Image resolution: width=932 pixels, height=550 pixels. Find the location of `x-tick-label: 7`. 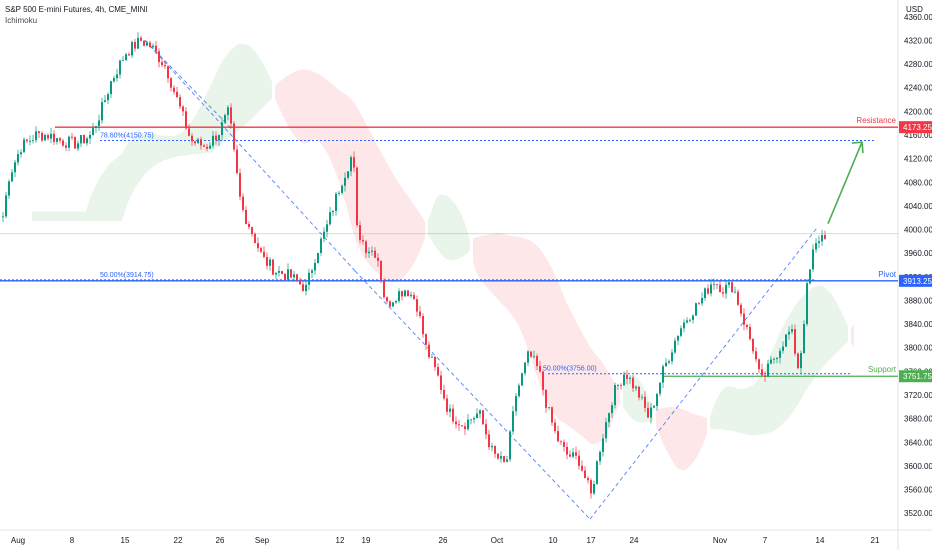

x-tick-label: 7 is located at coordinates (765, 540).